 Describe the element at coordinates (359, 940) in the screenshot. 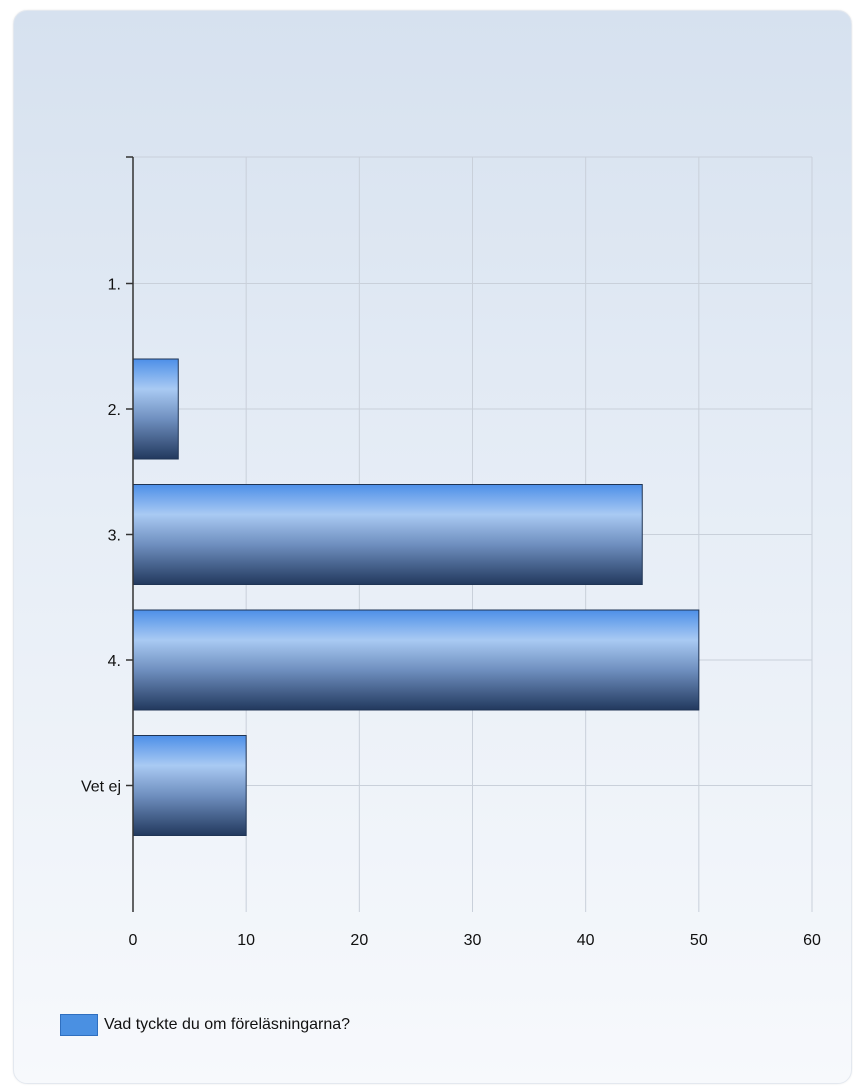

I see `x-tick-label: 20` at that location.